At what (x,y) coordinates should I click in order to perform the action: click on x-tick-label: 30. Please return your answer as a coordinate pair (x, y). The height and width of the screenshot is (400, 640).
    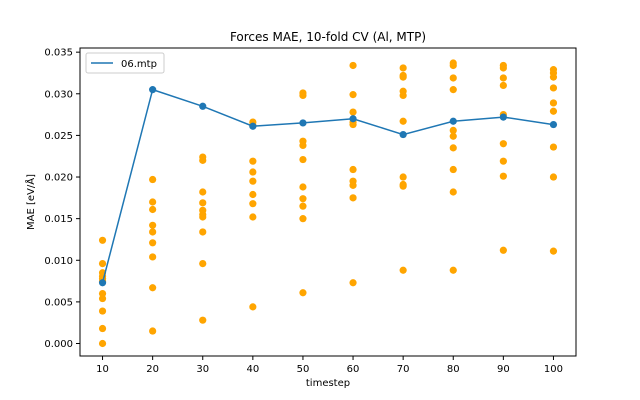
    Looking at the image, I should click on (202, 369).